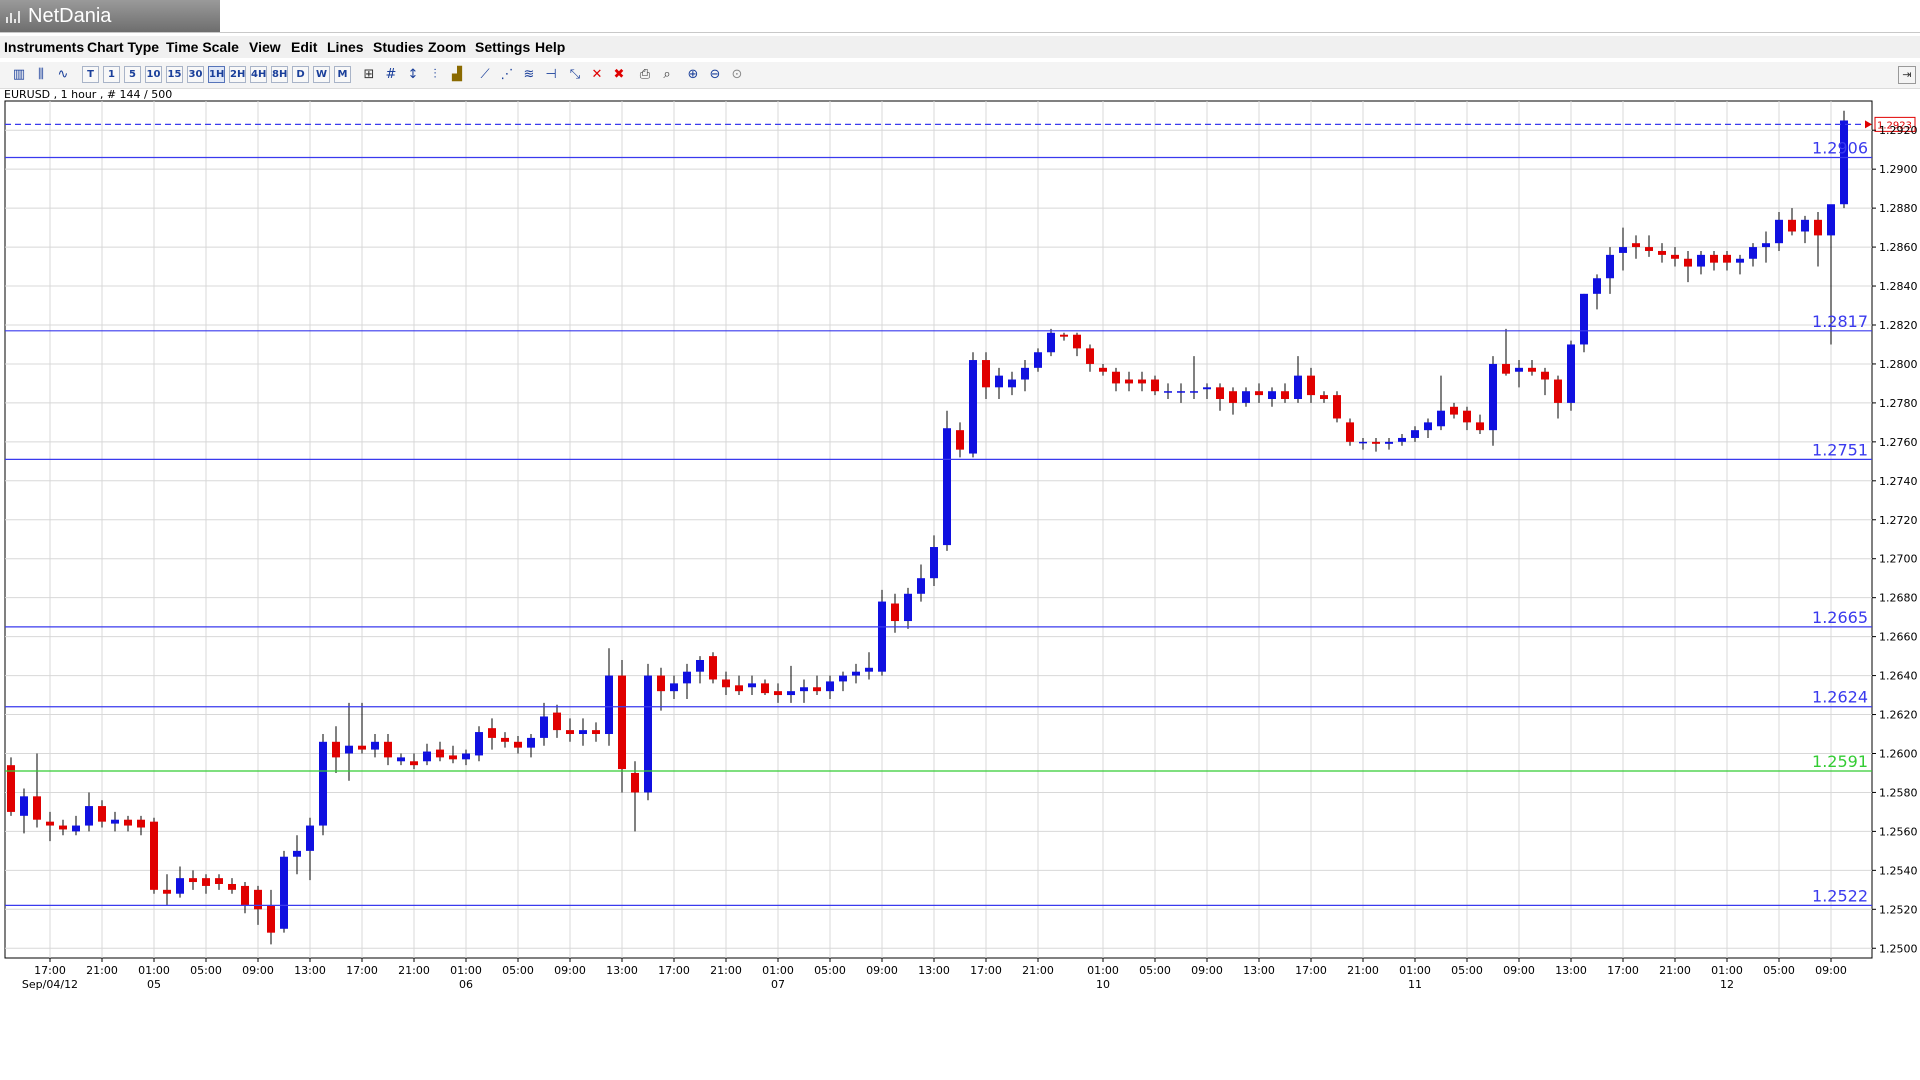 The height and width of the screenshot is (1080, 1920). What do you see at coordinates (304, 47) in the screenshot?
I see `menu-edit: Edit` at bounding box center [304, 47].